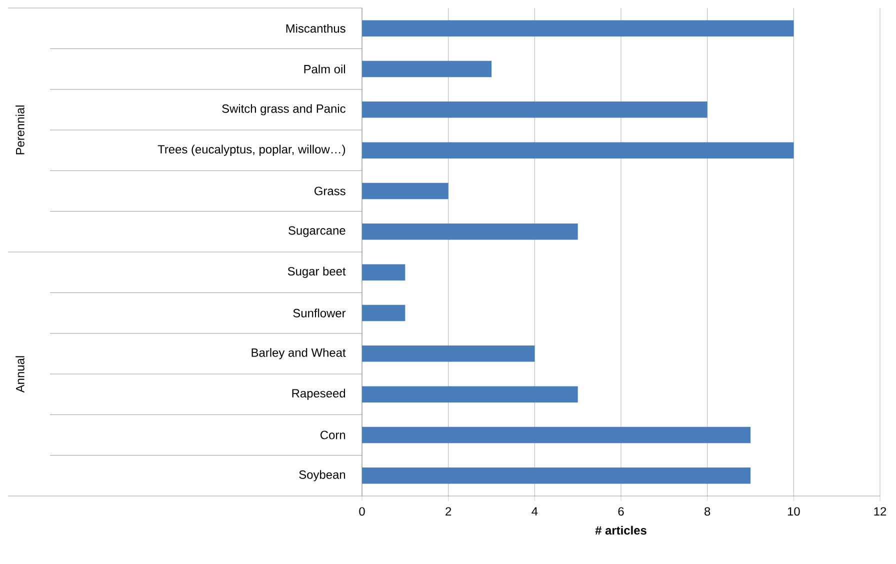 This screenshot has width=896, height=564. What do you see at coordinates (324, 69) in the screenshot?
I see `y-tick-label: Palm oil` at bounding box center [324, 69].